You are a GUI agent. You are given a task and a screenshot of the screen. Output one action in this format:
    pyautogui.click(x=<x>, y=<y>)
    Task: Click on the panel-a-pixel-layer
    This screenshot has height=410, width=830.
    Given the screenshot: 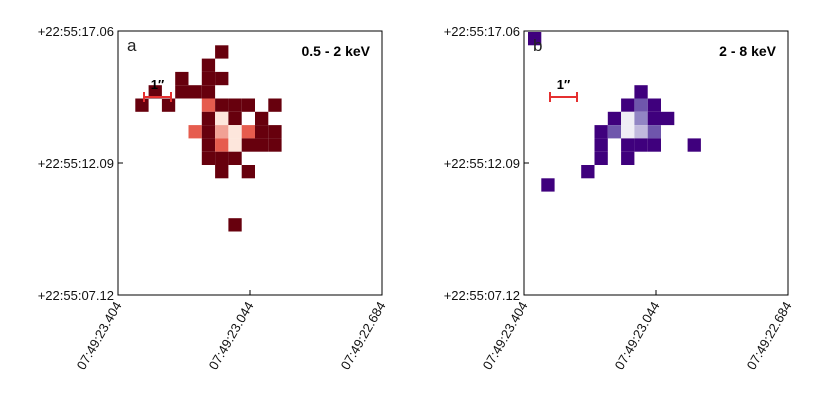 What is the action you would take?
    pyautogui.click(x=208, y=138)
    